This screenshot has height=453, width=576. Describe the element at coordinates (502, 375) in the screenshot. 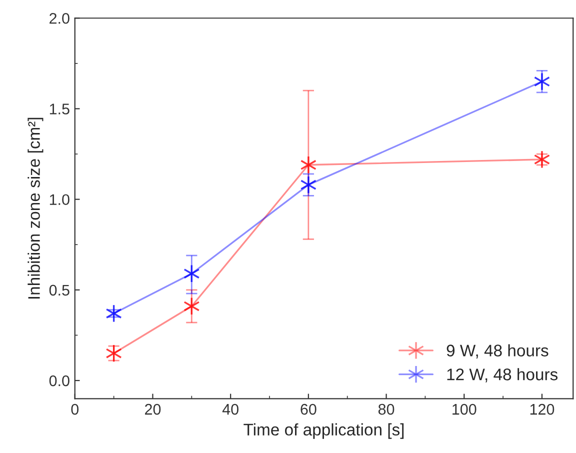

I see `legend-label: 12 W, 48 hours` at that location.